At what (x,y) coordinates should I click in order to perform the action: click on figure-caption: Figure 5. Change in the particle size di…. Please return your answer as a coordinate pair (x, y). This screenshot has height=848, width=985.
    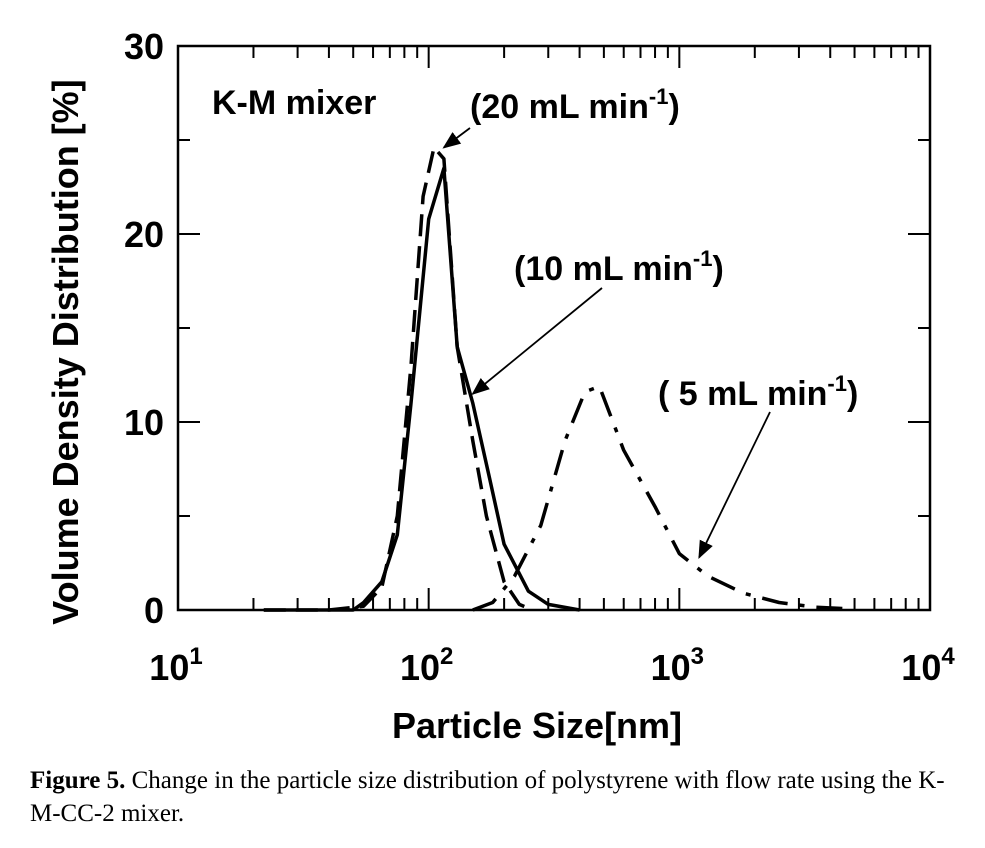
    Looking at the image, I should click on (500, 797).